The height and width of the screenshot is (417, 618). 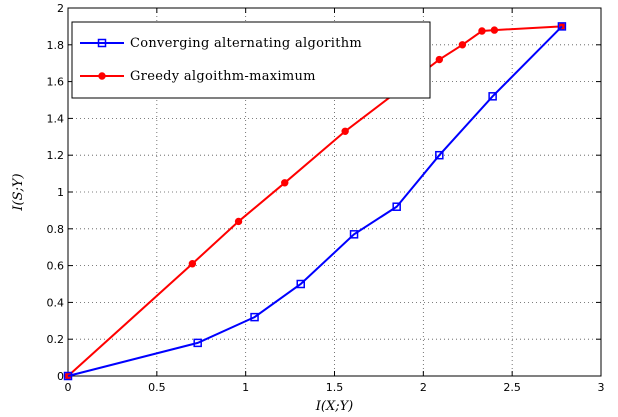 What do you see at coordinates (56, 118) in the screenshot?
I see `y-tick-label: 1.4` at bounding box center [56, 118].